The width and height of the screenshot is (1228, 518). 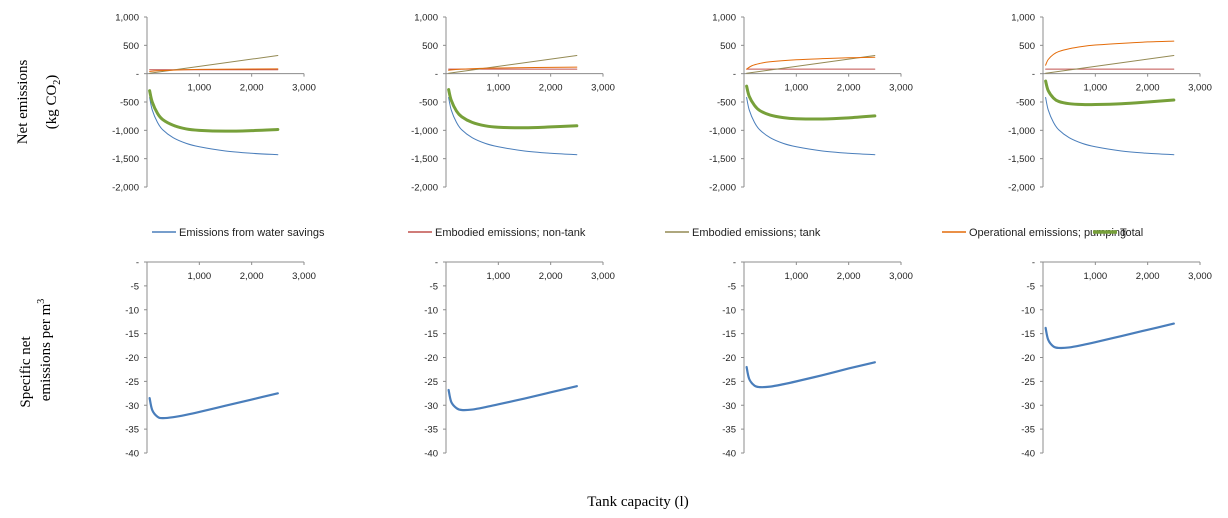 I want to click on y-label-bottom-line2-sup: 3, so click(x=41, y=301).